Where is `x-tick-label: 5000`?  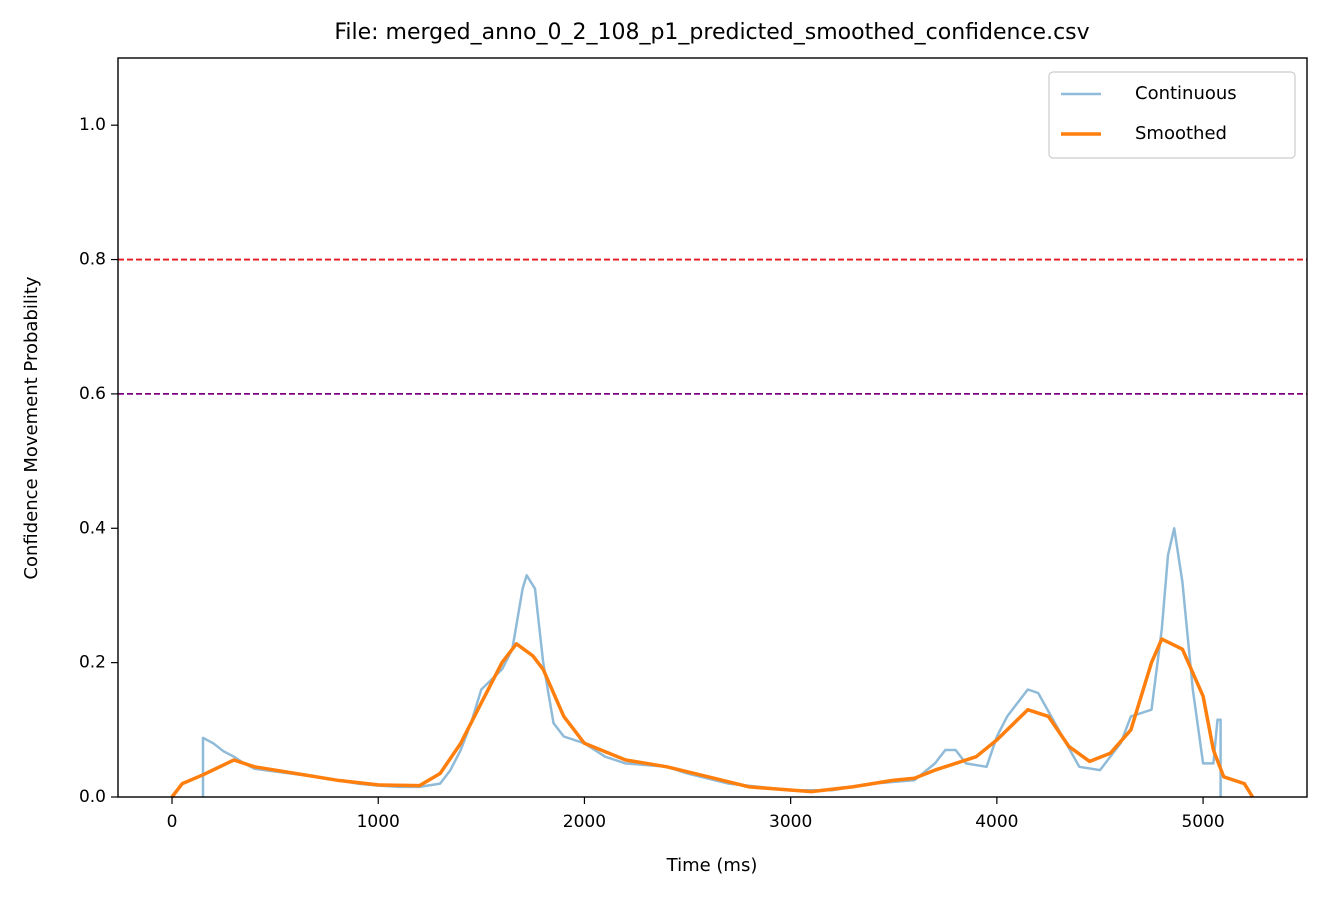
x-tick-label: 5000 is located at coordinates (1202, 822).